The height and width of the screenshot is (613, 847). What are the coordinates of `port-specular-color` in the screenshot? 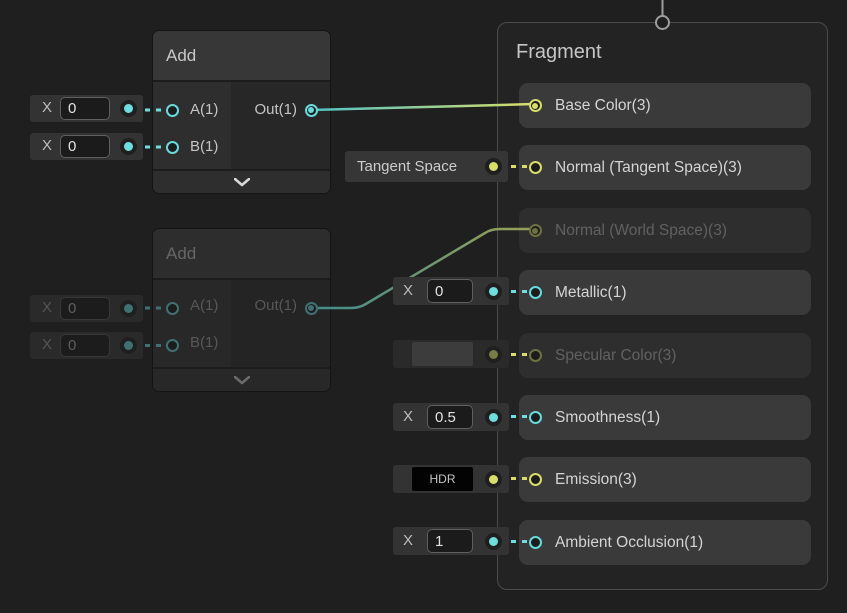 It's located at (535, 355).